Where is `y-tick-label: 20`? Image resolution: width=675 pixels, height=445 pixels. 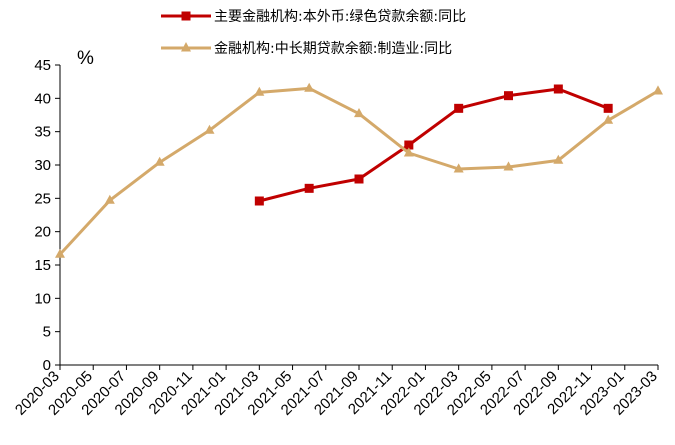 y-tick-label: 20 is located at coordinates (42, 232).